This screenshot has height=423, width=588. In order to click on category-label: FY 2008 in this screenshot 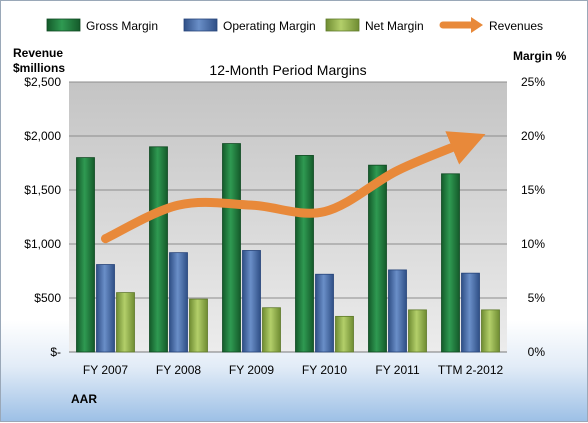, I will do `click(178, 370)`.